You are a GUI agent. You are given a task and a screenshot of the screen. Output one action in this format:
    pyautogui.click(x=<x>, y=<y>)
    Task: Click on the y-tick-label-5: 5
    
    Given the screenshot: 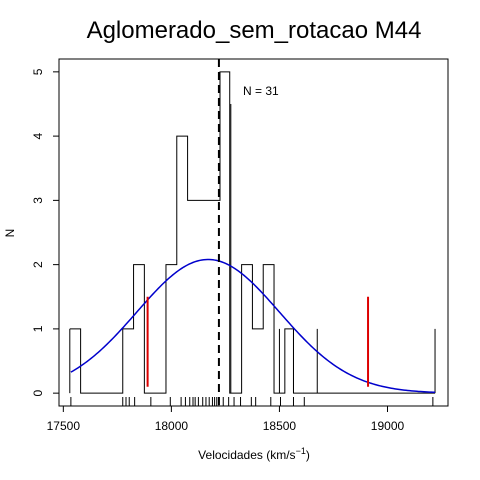 What is the action you would take?
    pyautogui.click(x=38, y=71)
    